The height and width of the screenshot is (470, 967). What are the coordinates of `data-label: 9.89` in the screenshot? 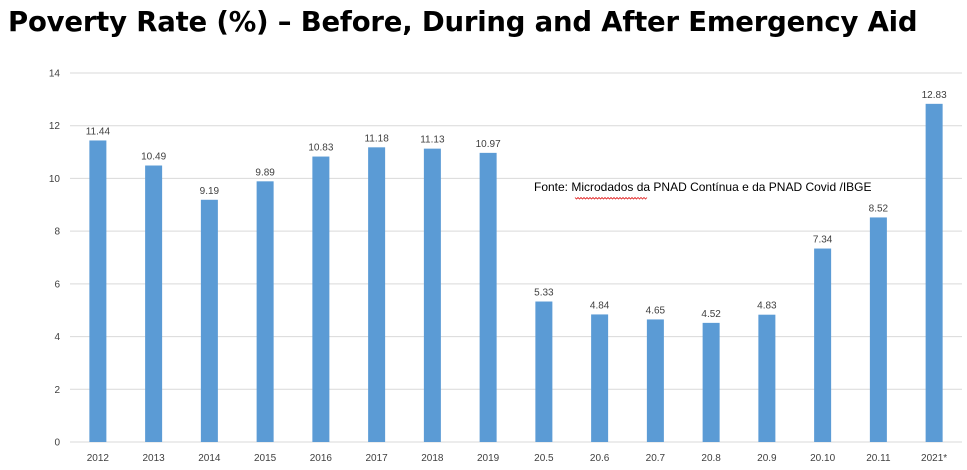 It's located at (265, 172).